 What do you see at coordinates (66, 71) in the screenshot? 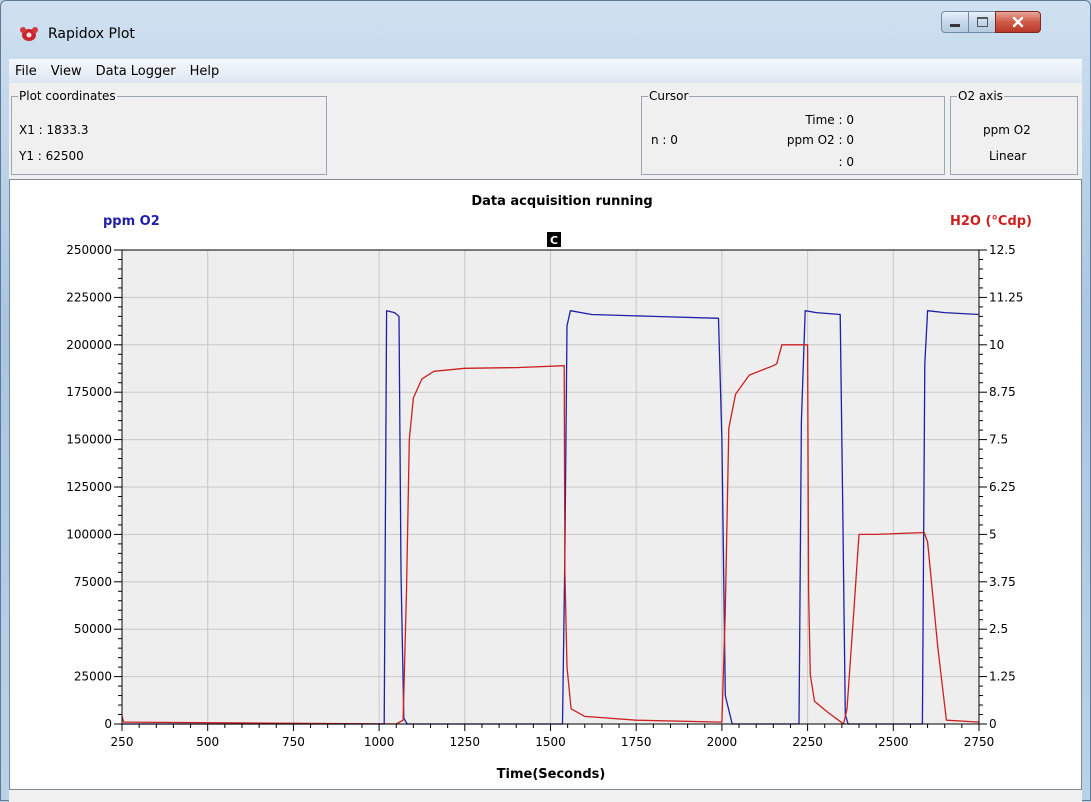
I see `menu-view: View` at bounding box center [66, 71].